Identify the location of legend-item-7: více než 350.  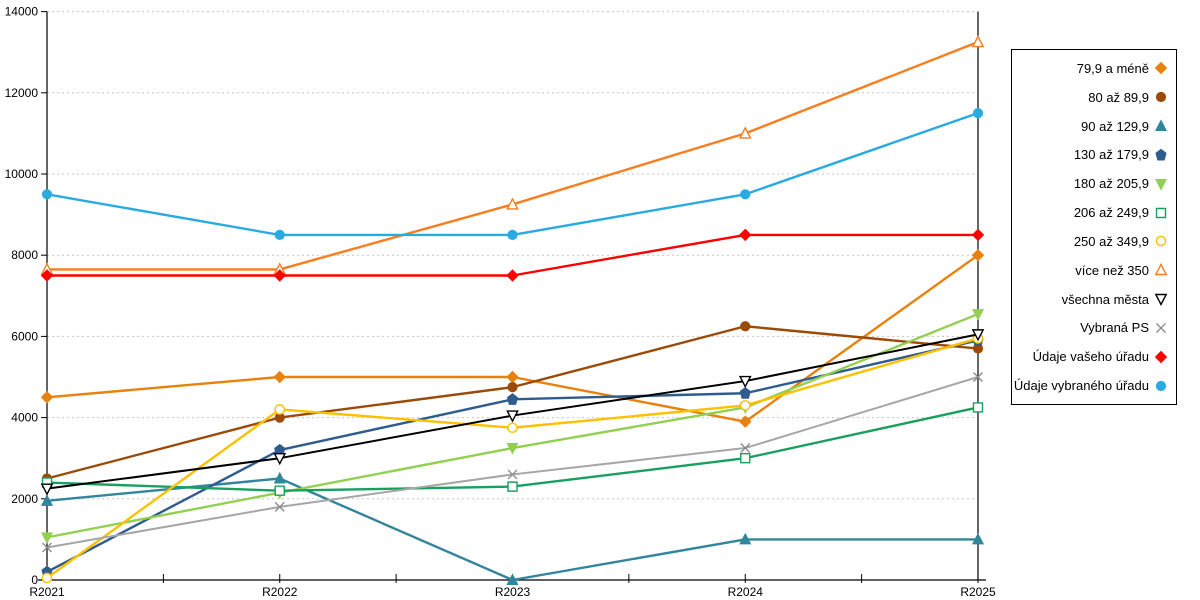
(1092, 270).